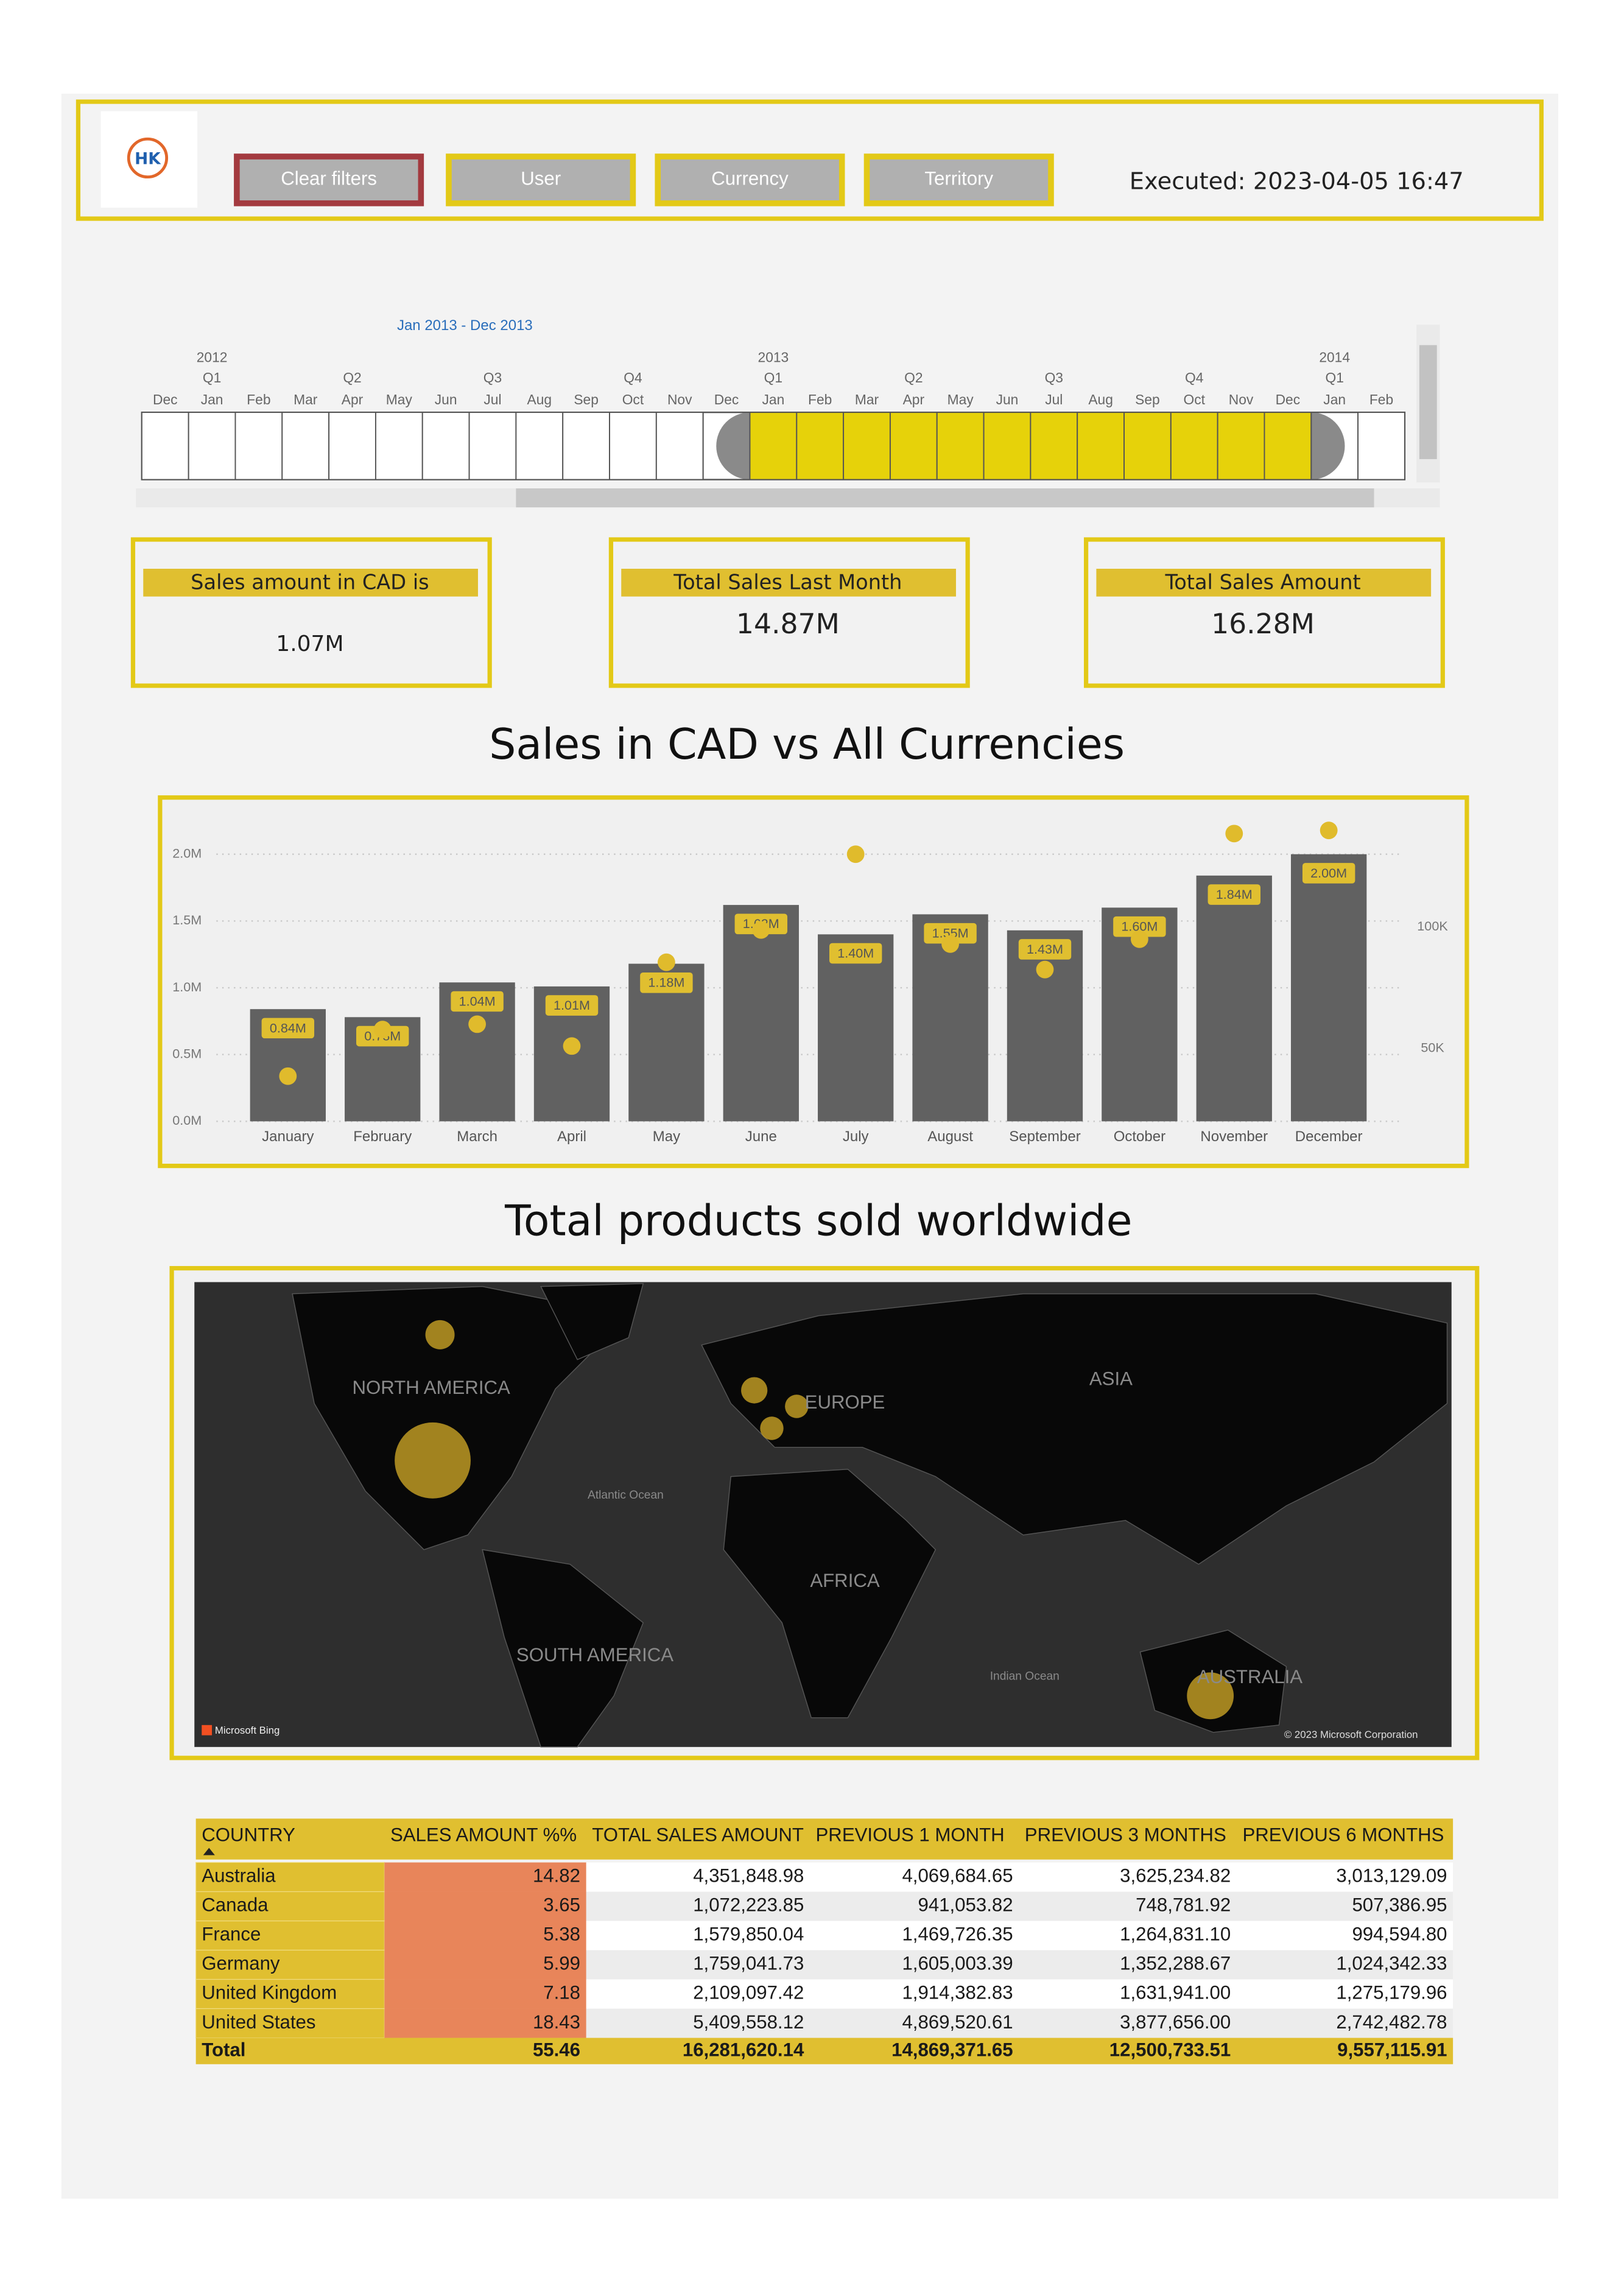  What do you see at coordinates (1044, 1136) in the screenshot?
I see `x-tick-label: September` at bounding box center [1044, 1136].